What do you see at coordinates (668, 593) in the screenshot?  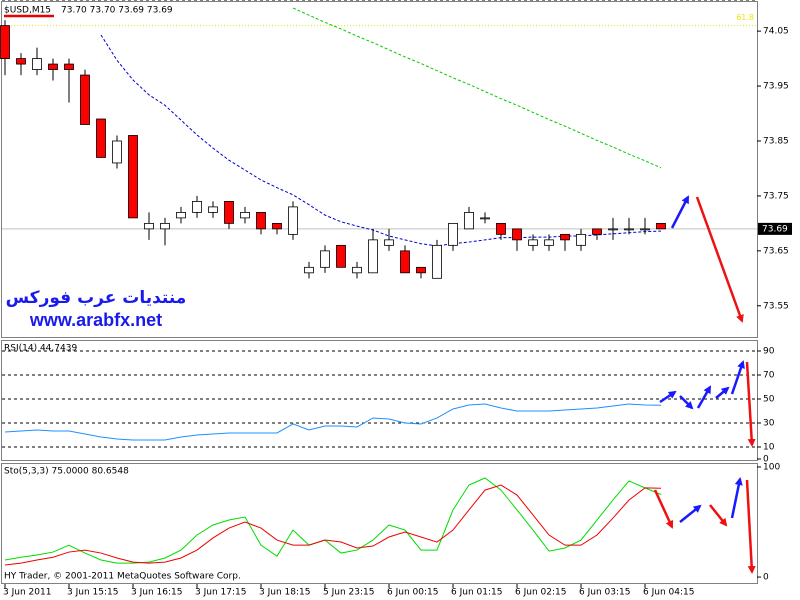 I see `x-tick-label: 6 Jun 04:15` at bounding box center [668, 593].